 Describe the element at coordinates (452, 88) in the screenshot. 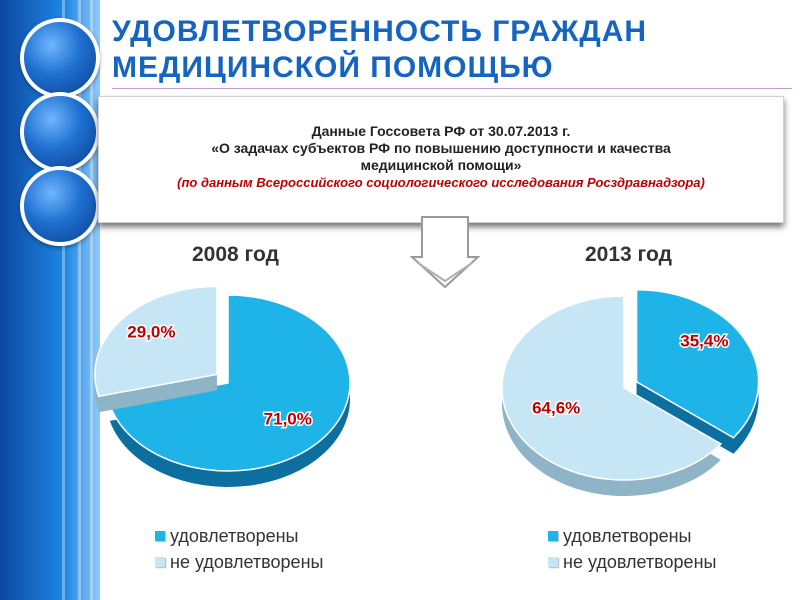

I see `title-divider` at that location.